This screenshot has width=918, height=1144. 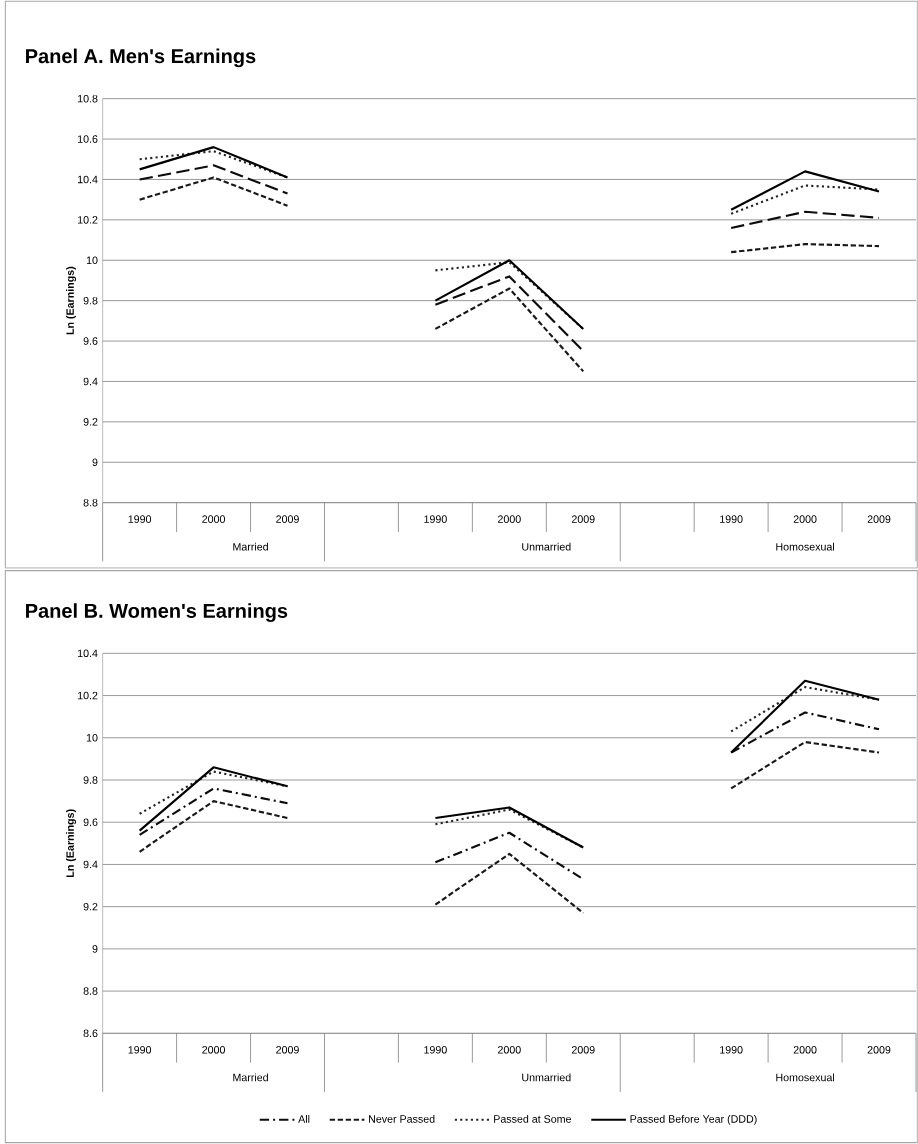 What do you see at coordinates (88, 139) in the screenshot?
I see `y-tick-label: 10.6` at bounding box center [88, 139].